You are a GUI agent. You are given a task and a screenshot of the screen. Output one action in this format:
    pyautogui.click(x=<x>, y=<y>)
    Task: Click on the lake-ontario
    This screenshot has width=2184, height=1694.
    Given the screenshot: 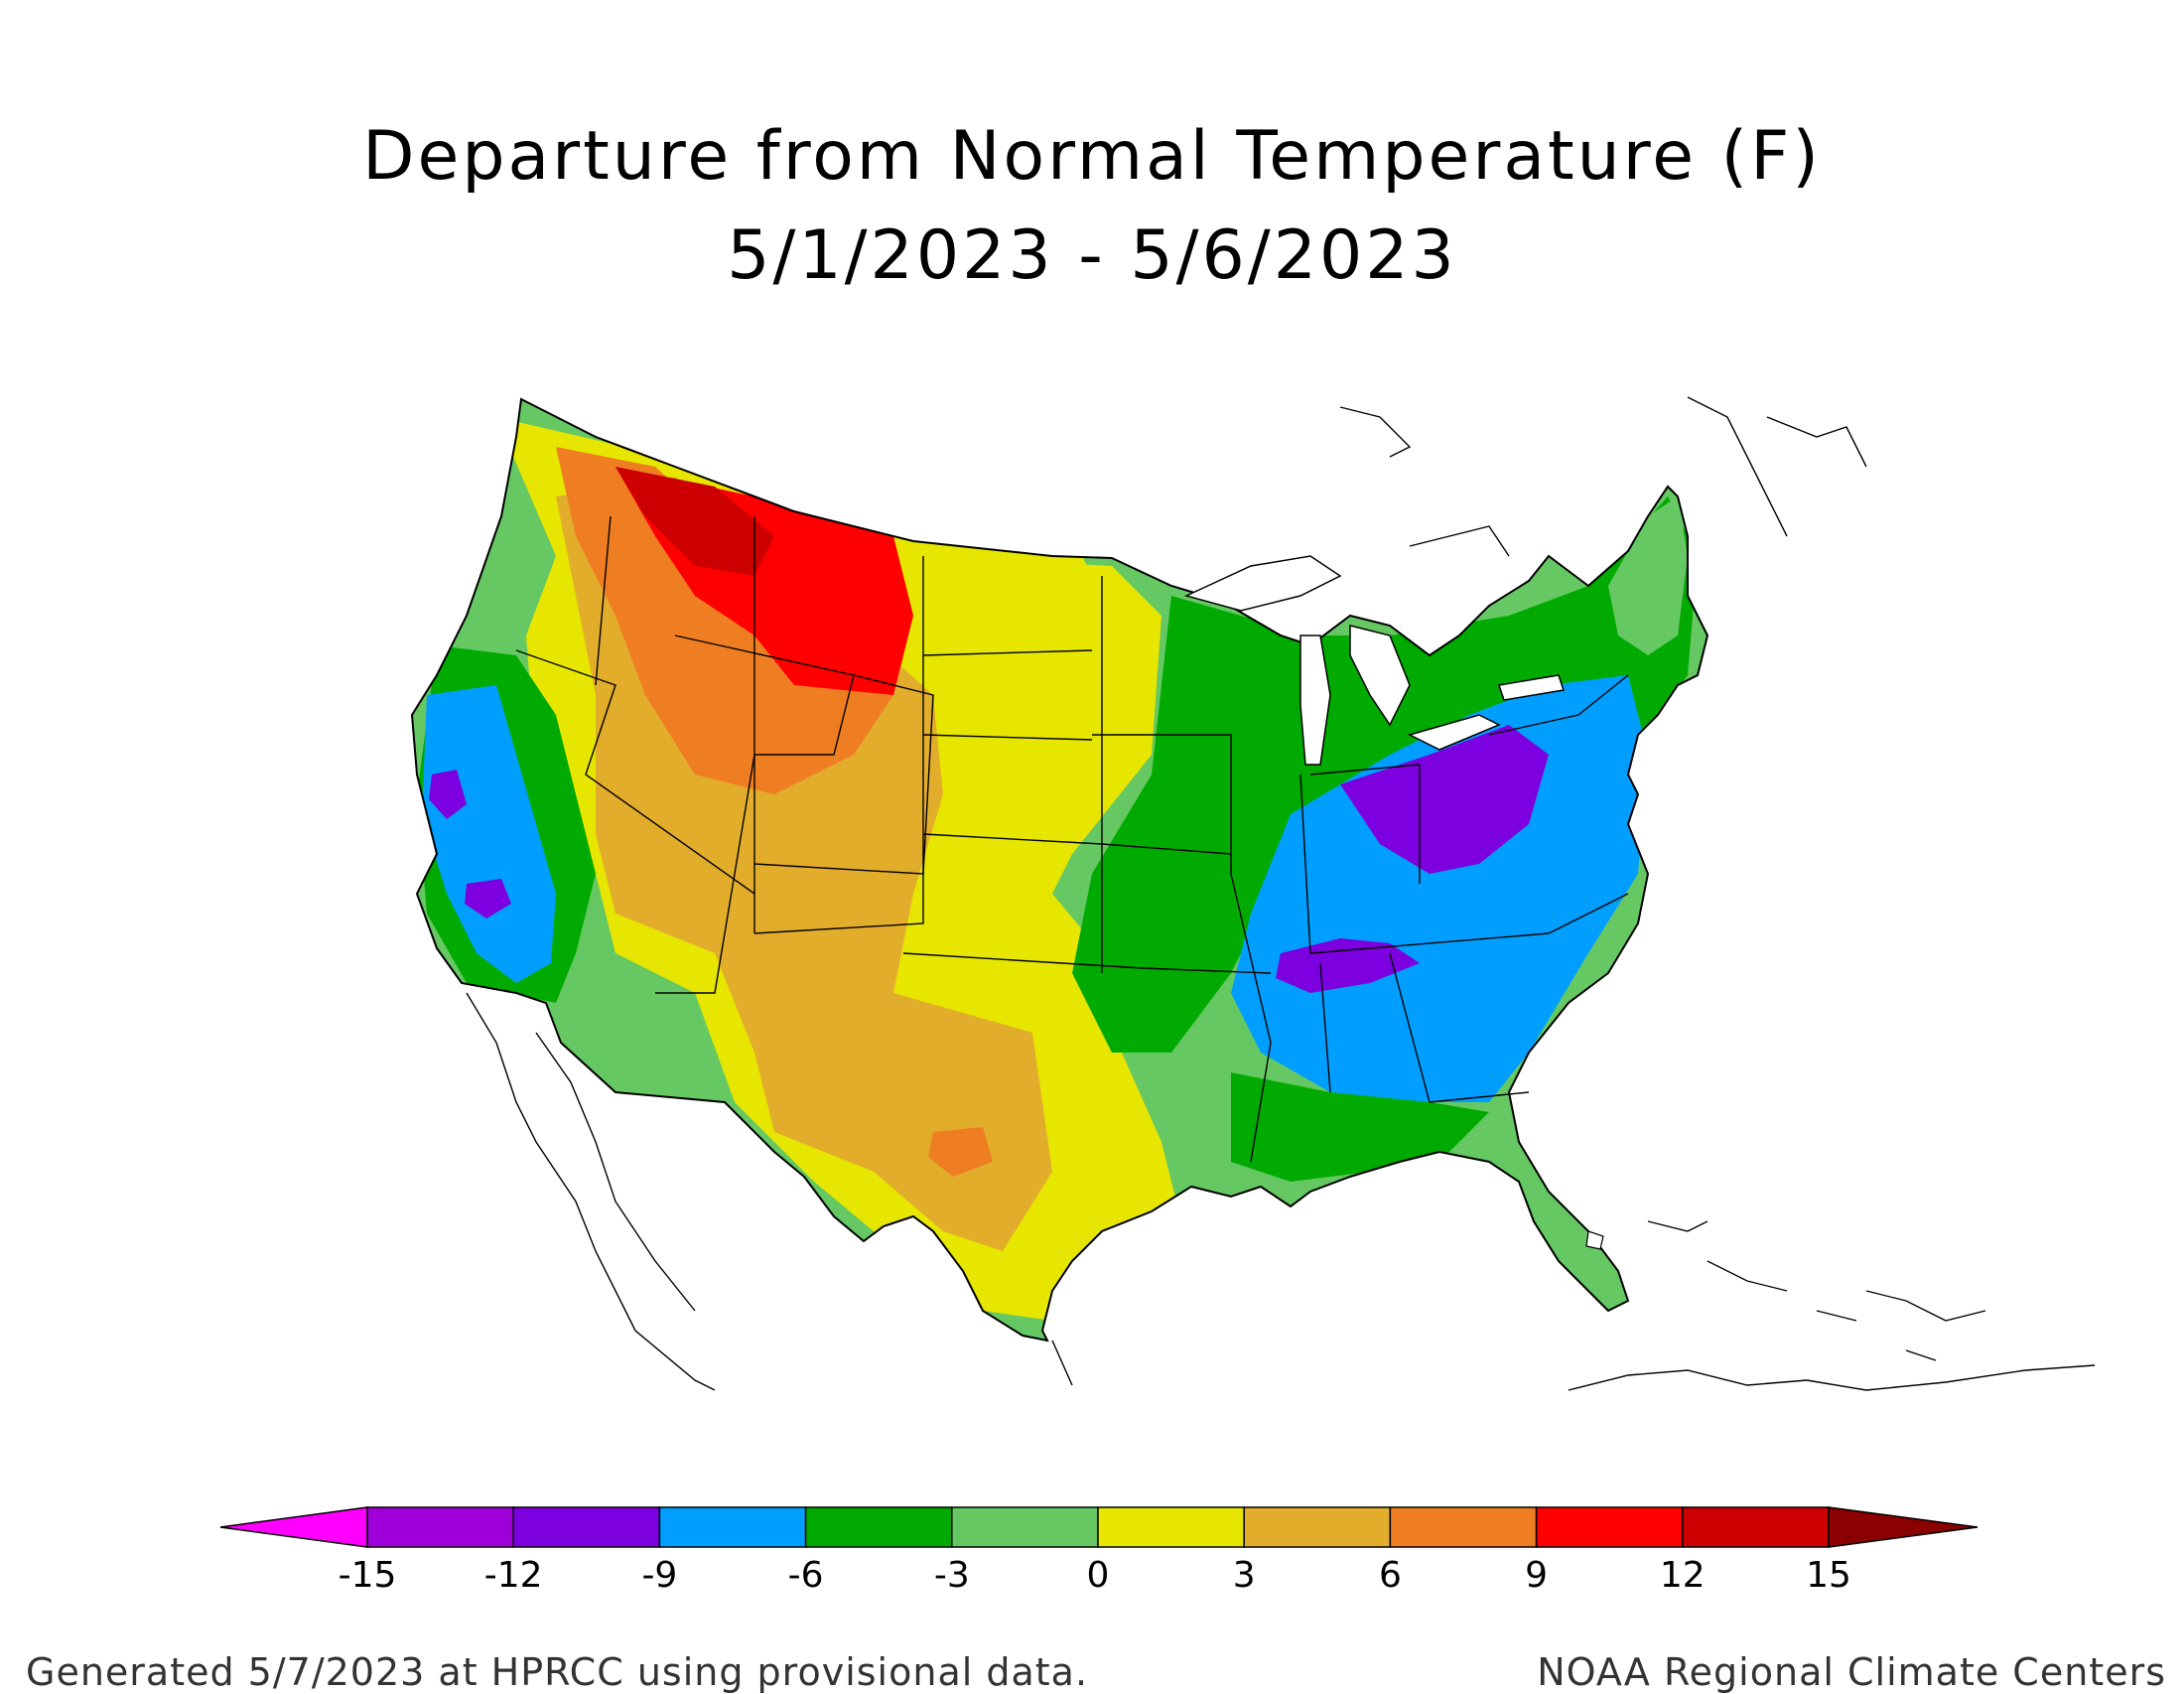 What is the action you would take?
    pyautogui.click(x=1531, y=688)
    